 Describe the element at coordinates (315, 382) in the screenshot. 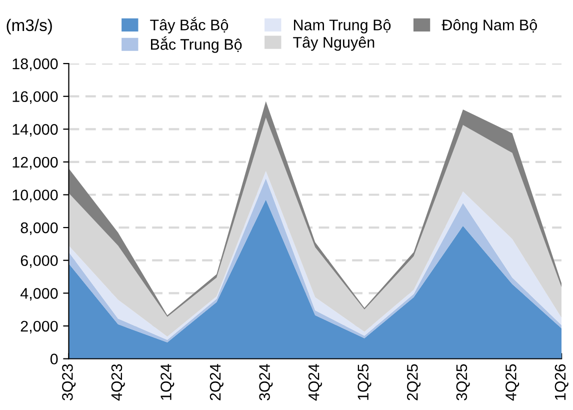

I see `x-tick-label: 4Q24` at that location.